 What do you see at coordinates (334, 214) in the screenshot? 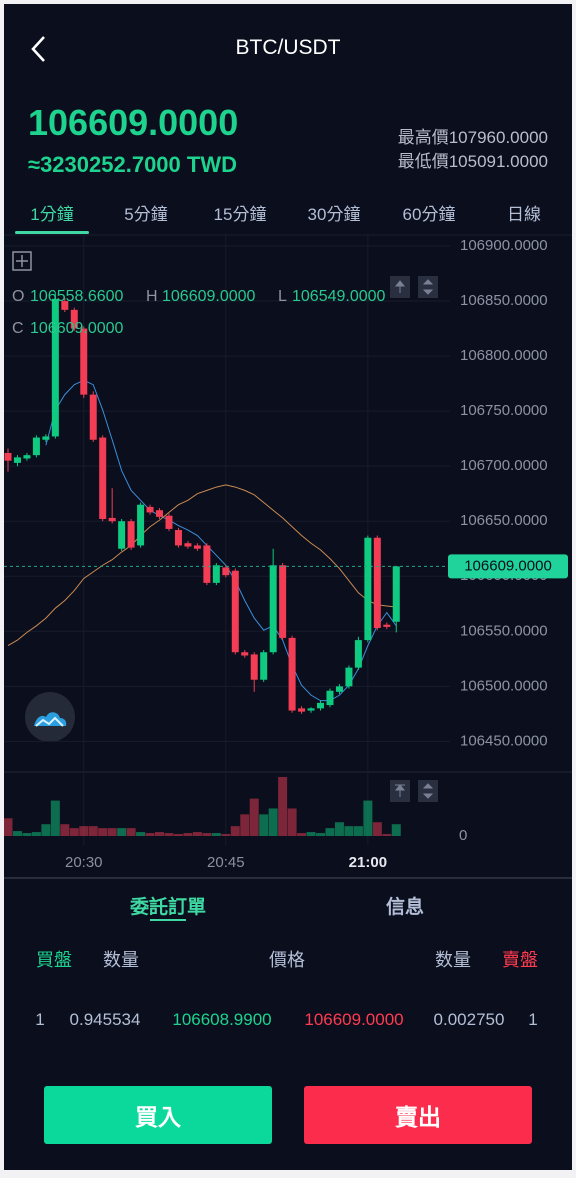
I see `interval-tab: 30分鐘` at bounding box center [334, 214].